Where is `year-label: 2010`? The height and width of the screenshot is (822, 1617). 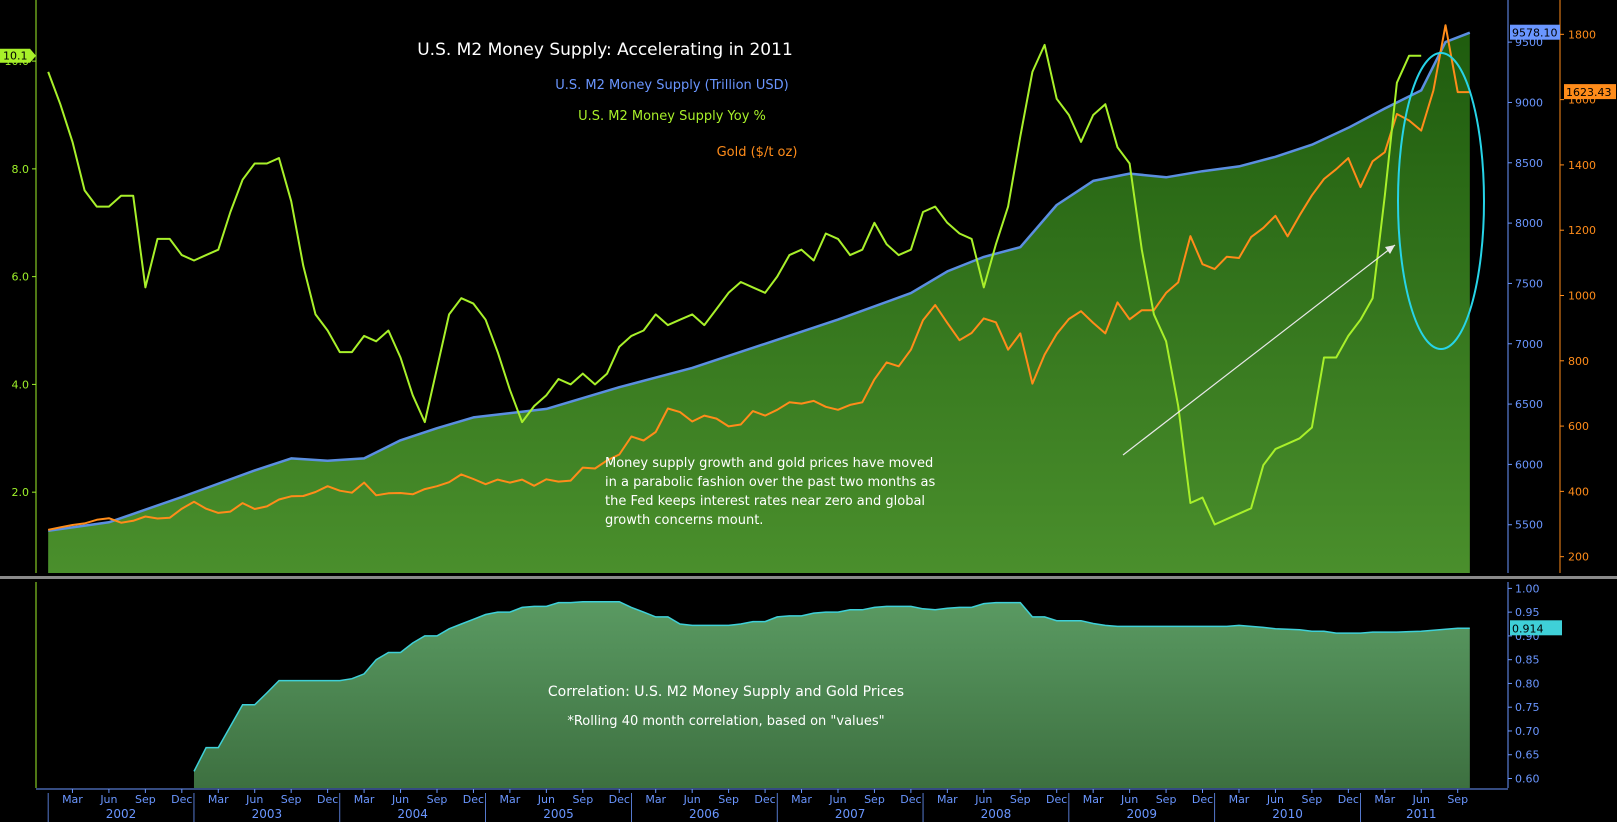 year-label: 2010 is located at coordinates (1287, 814).